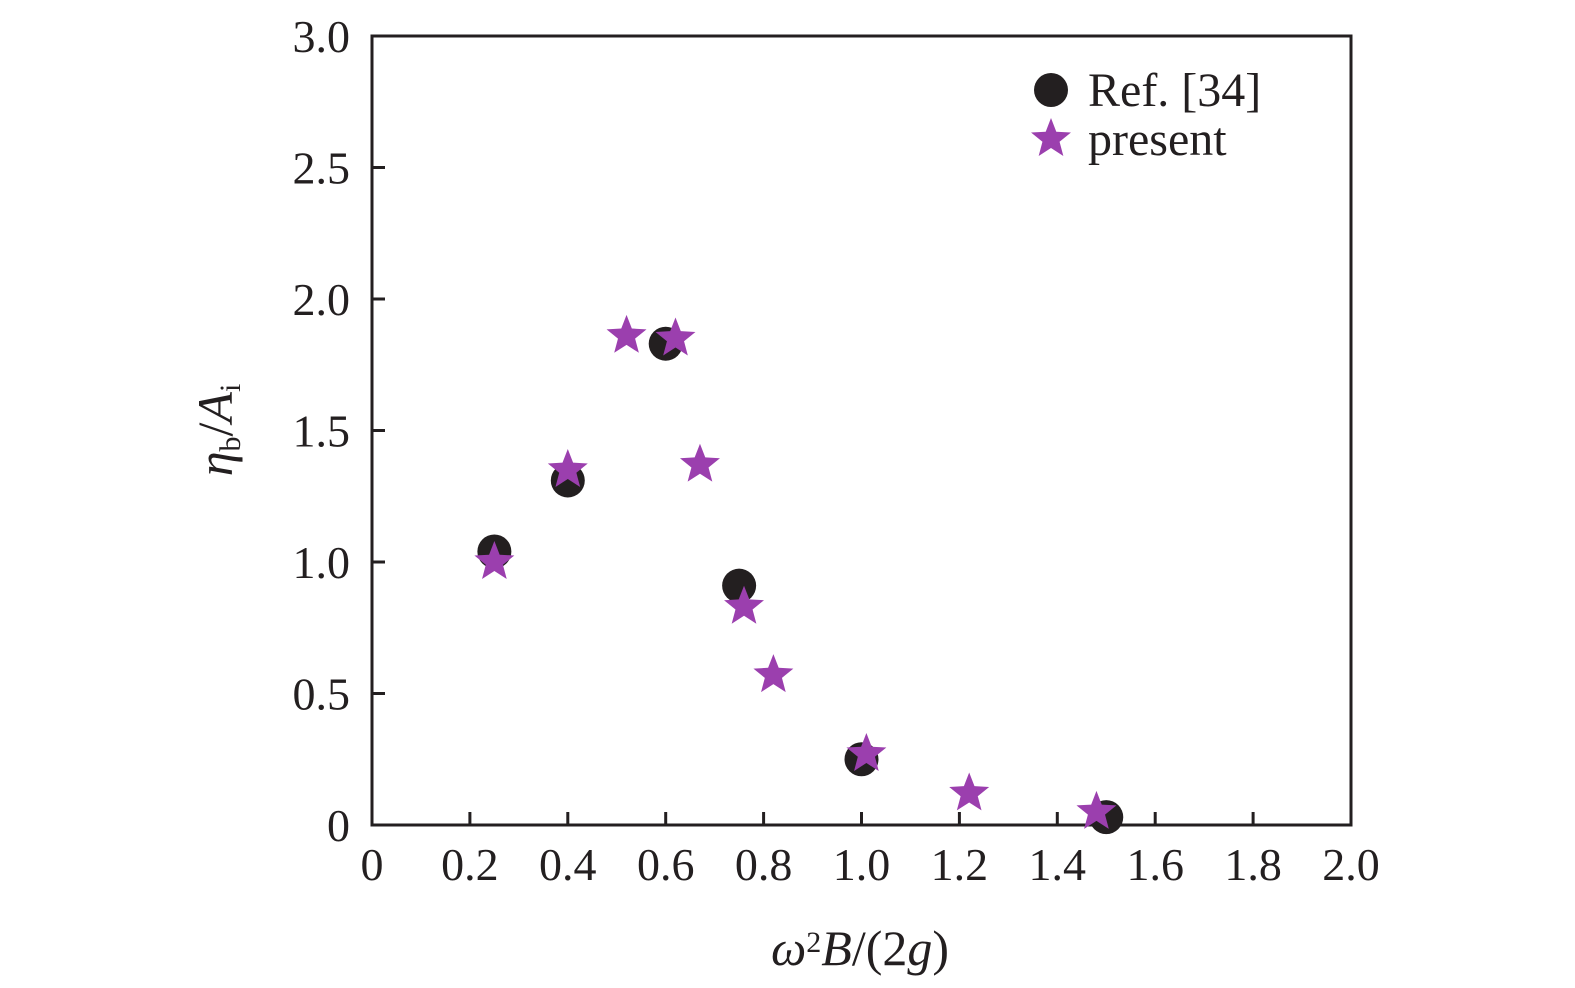 This screenshot has height=988, width=1575. I want to click on x-tick-label: 0.2, so click(470, 864).